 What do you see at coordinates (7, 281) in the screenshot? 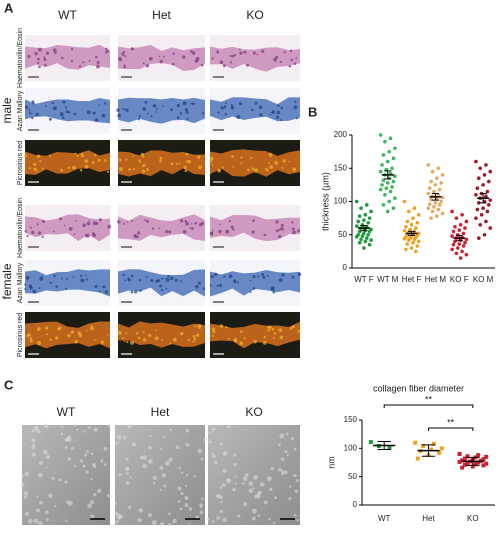
I see `group-label: female` at bounding box center [7, 281].